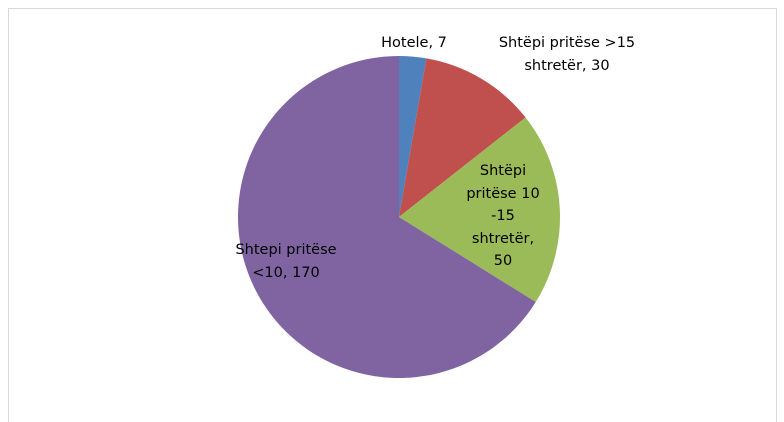  What do you see at coordinates (414, 43) in the screenshot?
I see `data-label: Hotele, 7` at bounding box center [414, 43].